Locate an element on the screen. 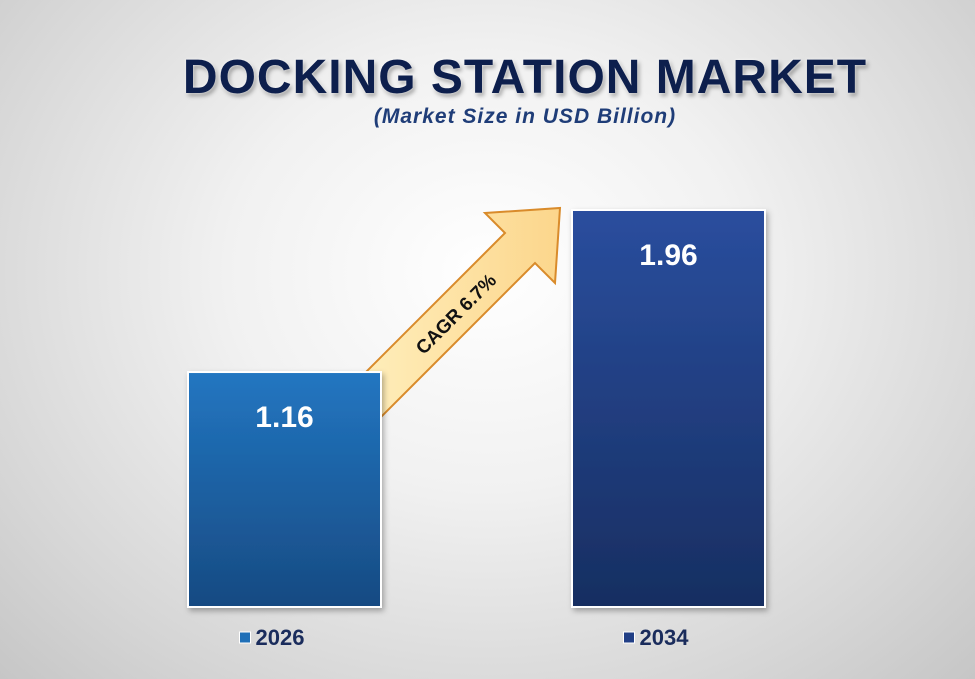 Image resolution: width=975 pixels, height=679 pixels. bar-2034 is located at coordinates (668, 408).